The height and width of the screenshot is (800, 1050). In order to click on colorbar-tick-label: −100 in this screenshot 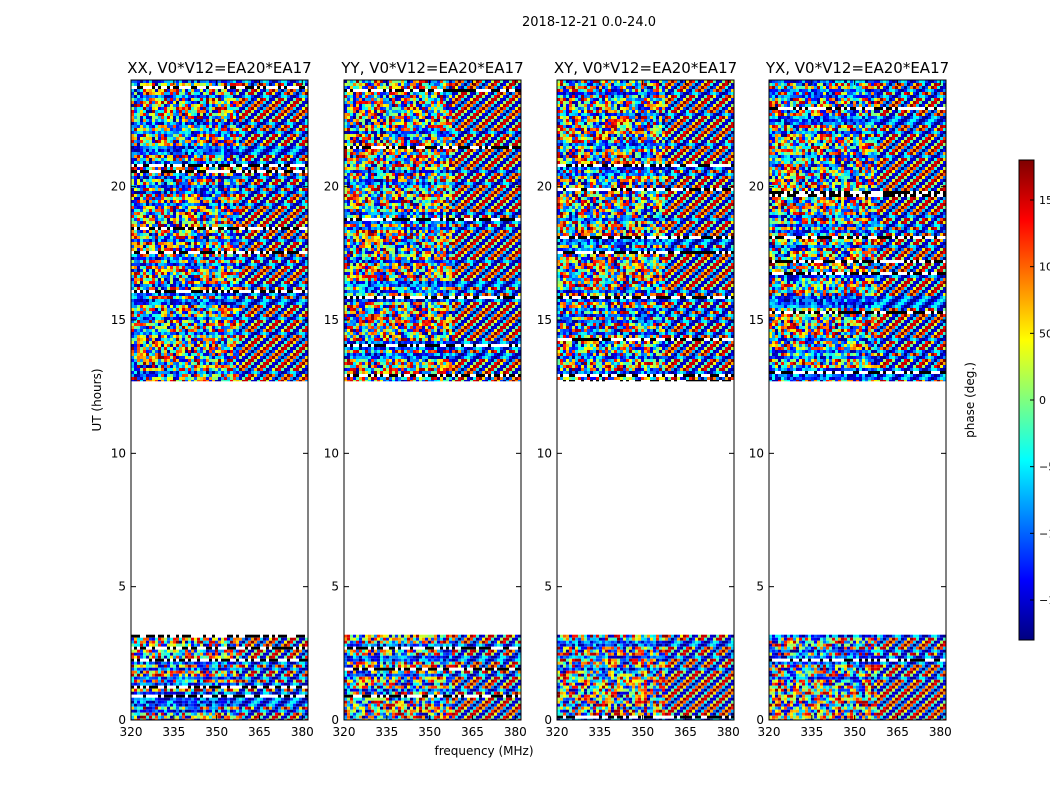, I will do `click(1044, 533)`.